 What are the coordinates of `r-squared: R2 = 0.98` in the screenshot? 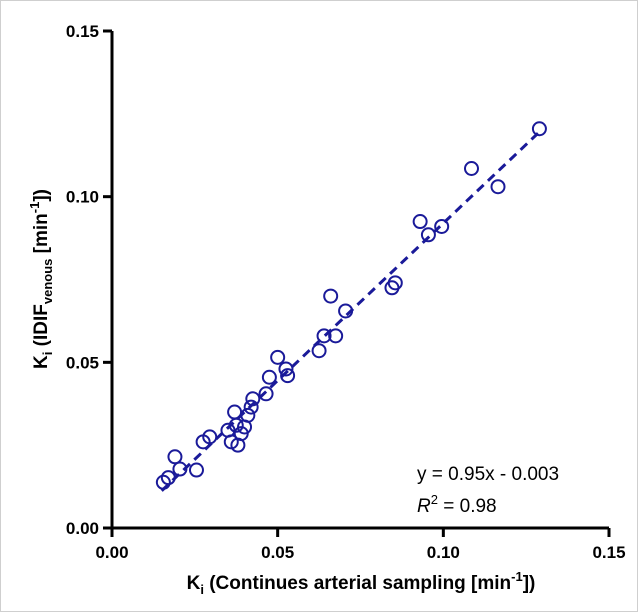 It's located at (457, 504).